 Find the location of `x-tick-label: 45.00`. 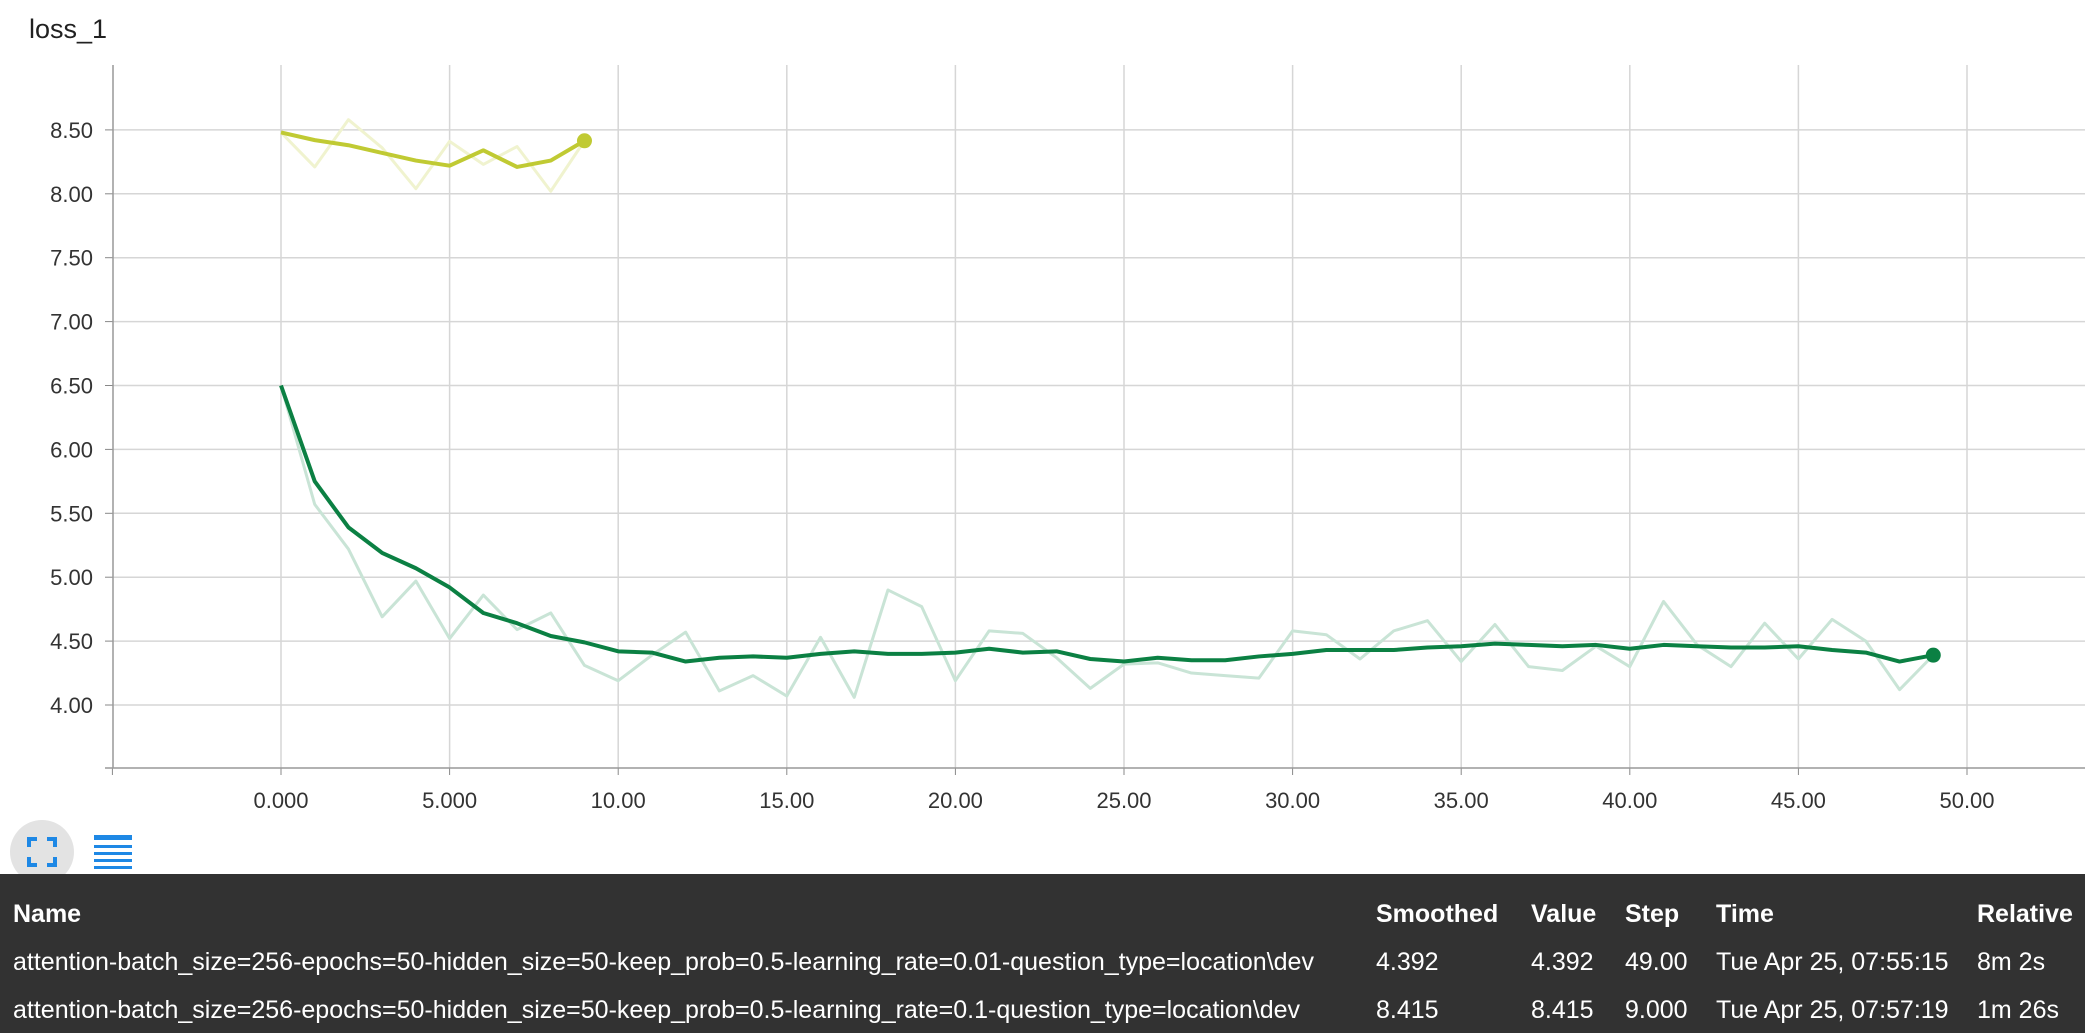

x-tick-label: 45.00 is located at coordinates (1798, 800).